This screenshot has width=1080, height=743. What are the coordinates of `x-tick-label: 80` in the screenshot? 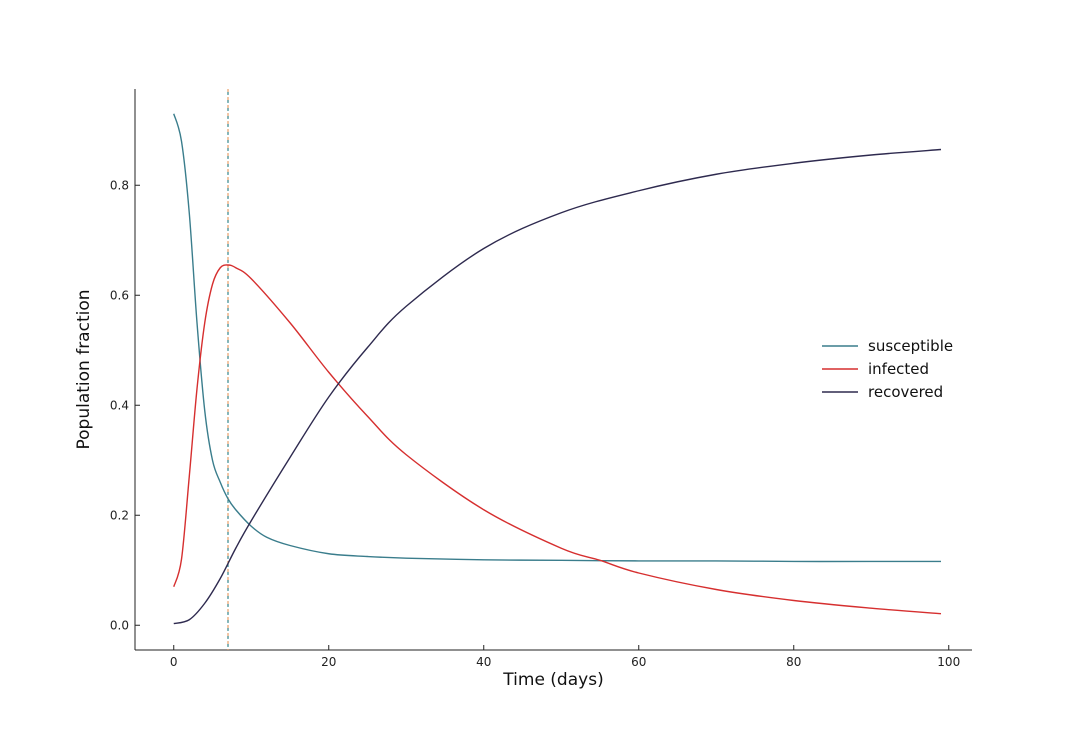 It's located at (793, 662).